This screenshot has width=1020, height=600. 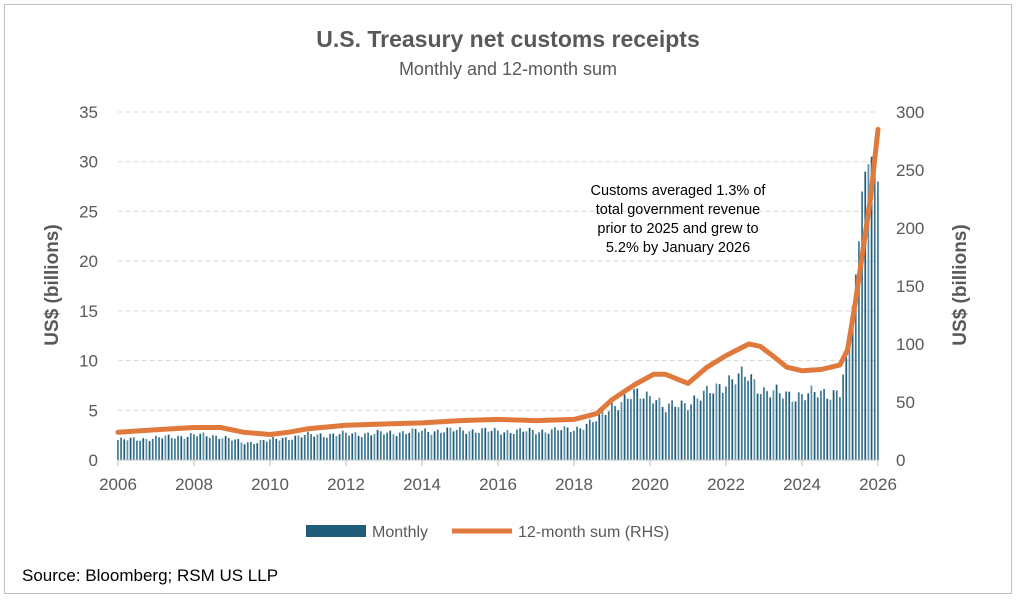 What do you see at coordinates (150, 575) in the screenshot?
I see `source-note: Source: Bloomberg; RSM US LLP` at bounding box center [150, 575].